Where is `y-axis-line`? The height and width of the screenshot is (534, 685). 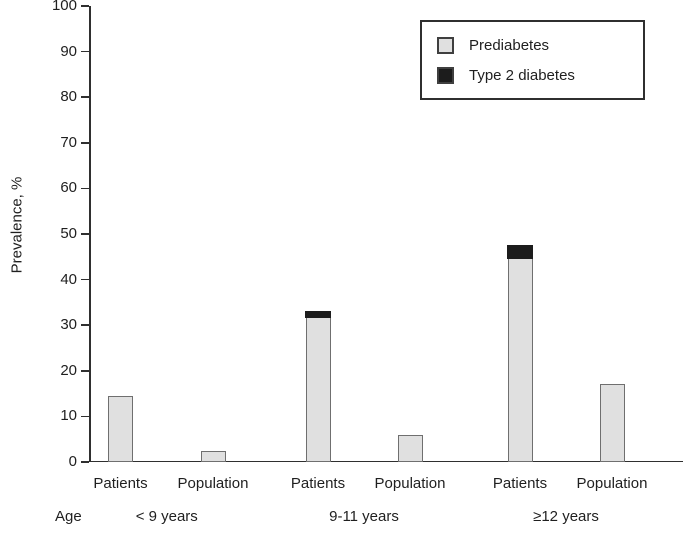
y-axis-line is located at coordinates (90, 234).